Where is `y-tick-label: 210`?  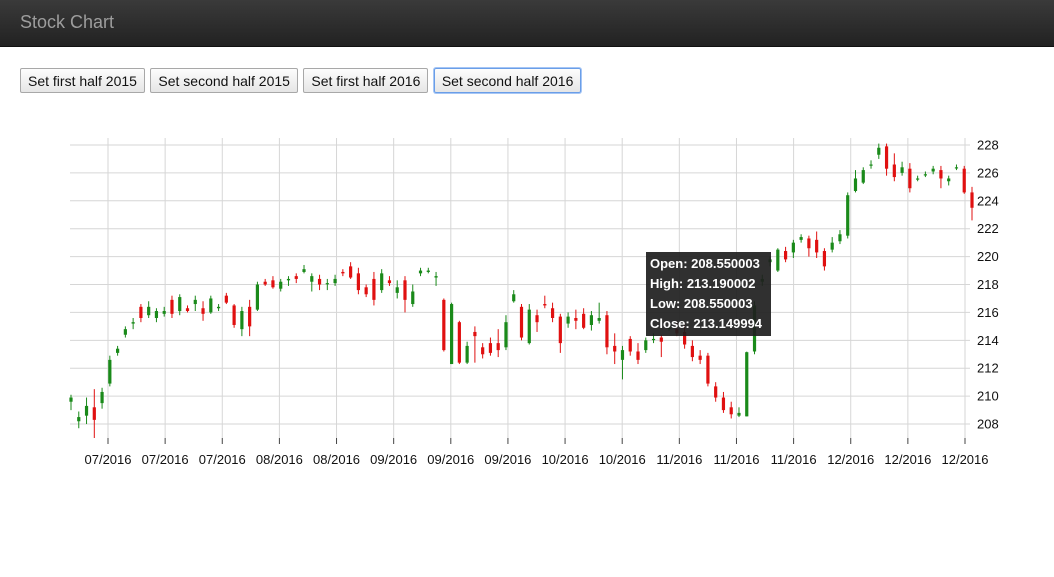 y-tick-label: 210 is located at coordinates (988, 396).